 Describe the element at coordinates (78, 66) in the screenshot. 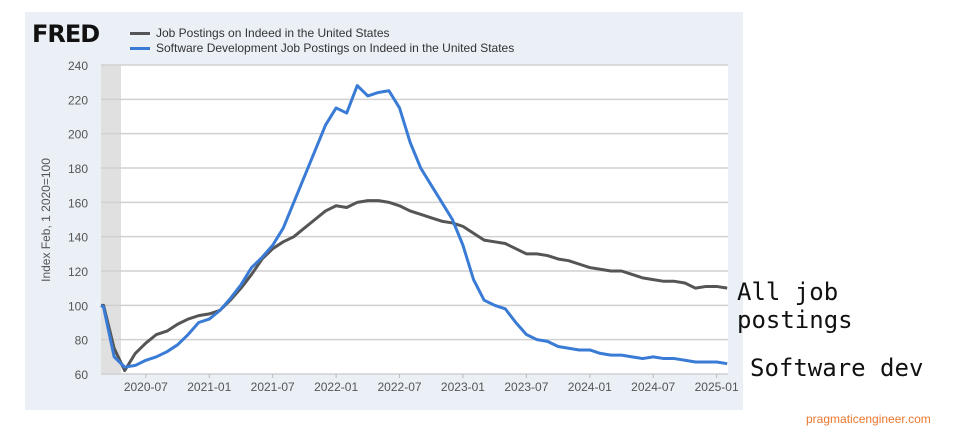

I see `y-tick-label: 240` at that location.